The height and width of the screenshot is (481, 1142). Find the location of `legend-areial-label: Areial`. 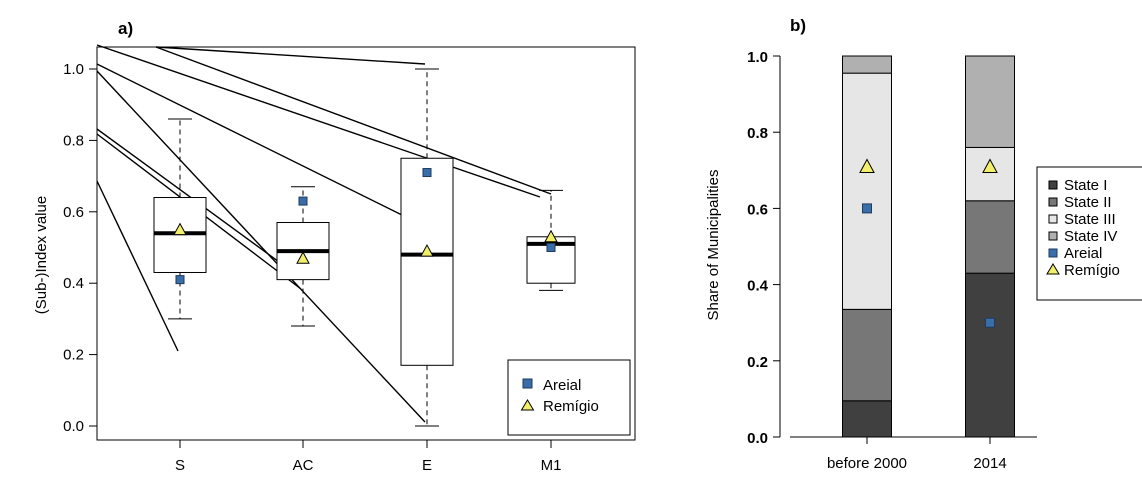

legend-areial-label: Areial is located at coordinates (562, 385).